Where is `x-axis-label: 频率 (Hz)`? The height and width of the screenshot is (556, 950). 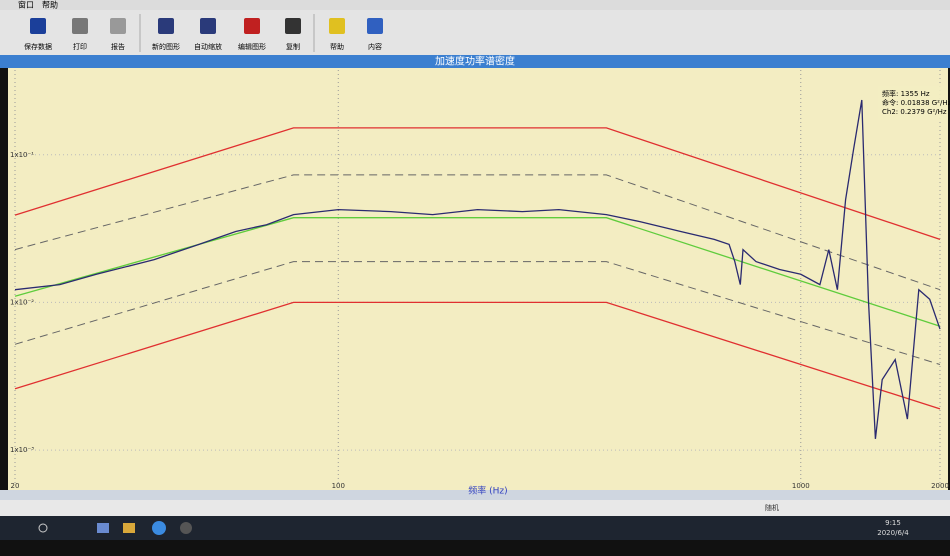
x-axis-label: 频率 (Hz) is located at coordinates (487, 491).